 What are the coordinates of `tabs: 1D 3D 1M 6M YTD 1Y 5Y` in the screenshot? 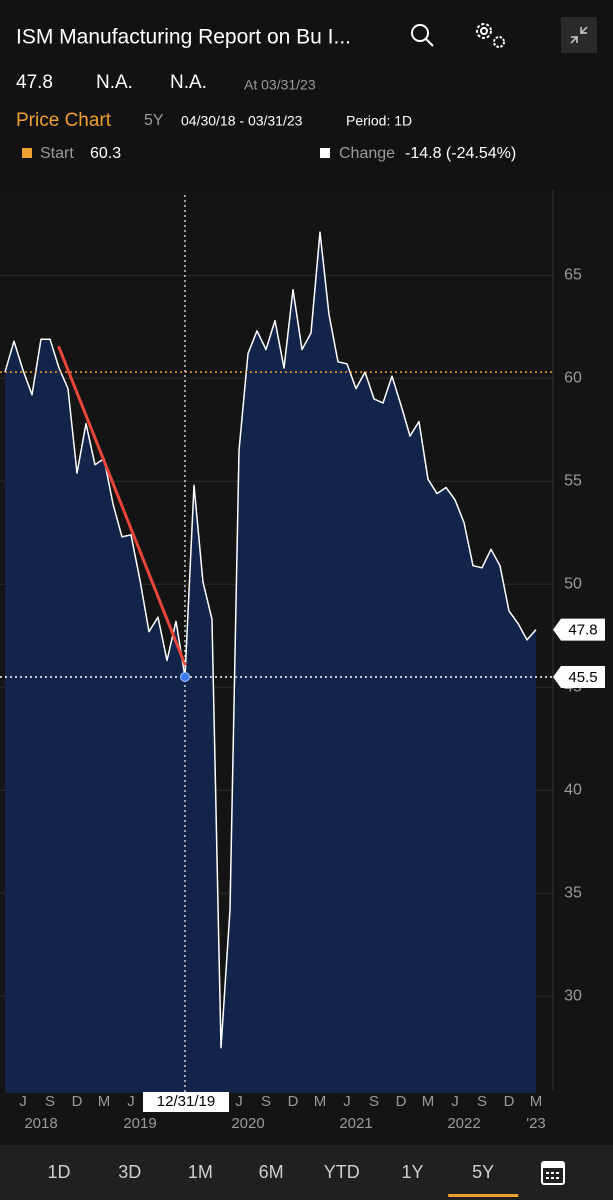 It's located at (283, 1179).